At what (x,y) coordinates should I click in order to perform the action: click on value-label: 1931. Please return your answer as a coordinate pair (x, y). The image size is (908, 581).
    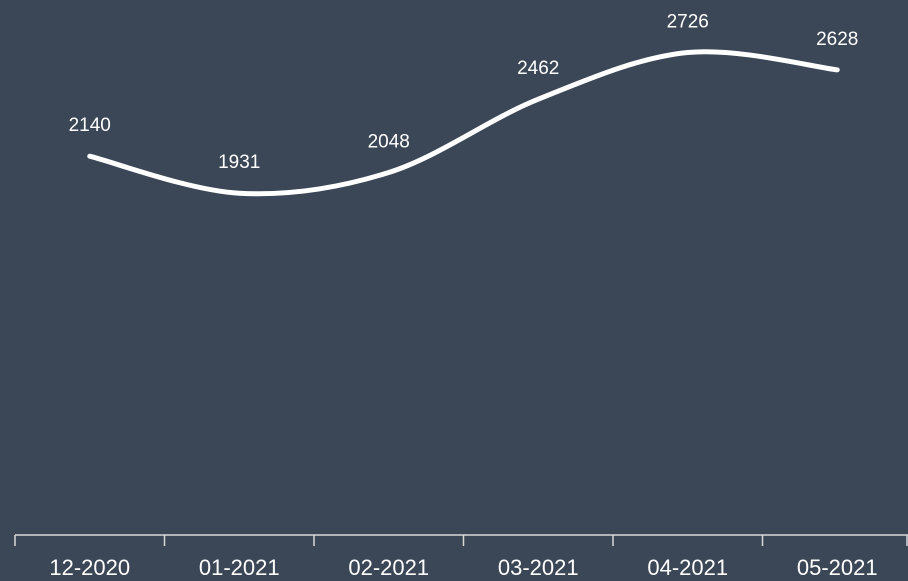
    Looking at the image, I should click on (239, 162).